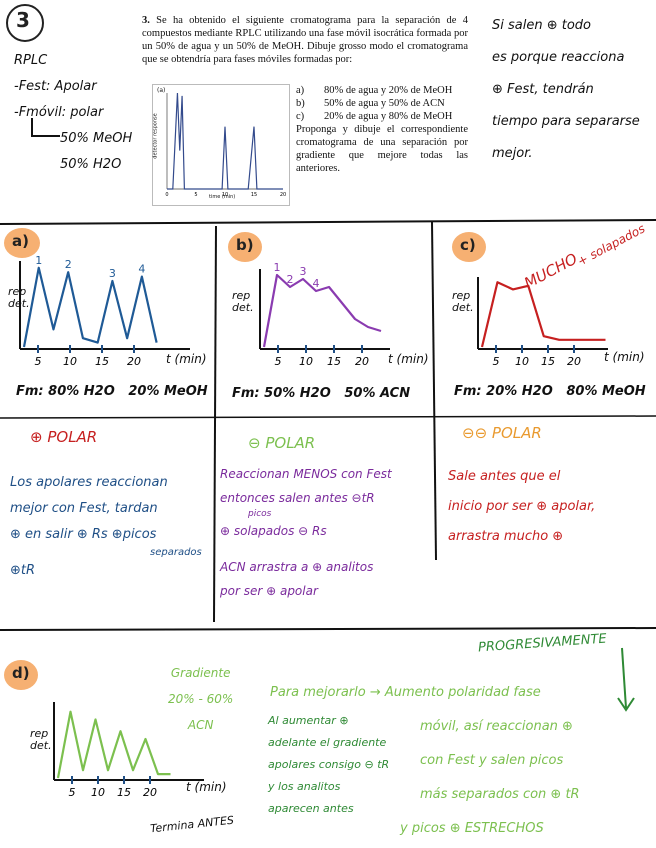  What do you see at coordinates (176, 552) in the screenshot?
I see `panel-a-note-4: separados` at bounding box center [176, 552].